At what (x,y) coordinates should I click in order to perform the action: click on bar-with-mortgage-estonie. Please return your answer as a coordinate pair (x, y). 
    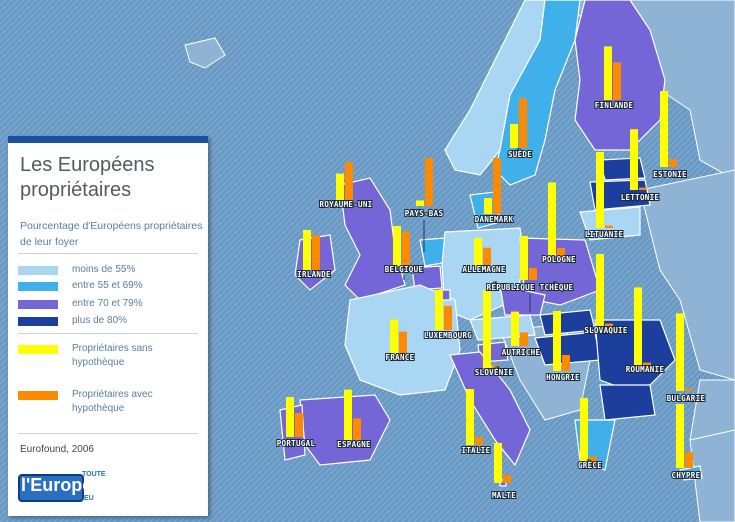
    Looking at the image, I should click on (673, 163).